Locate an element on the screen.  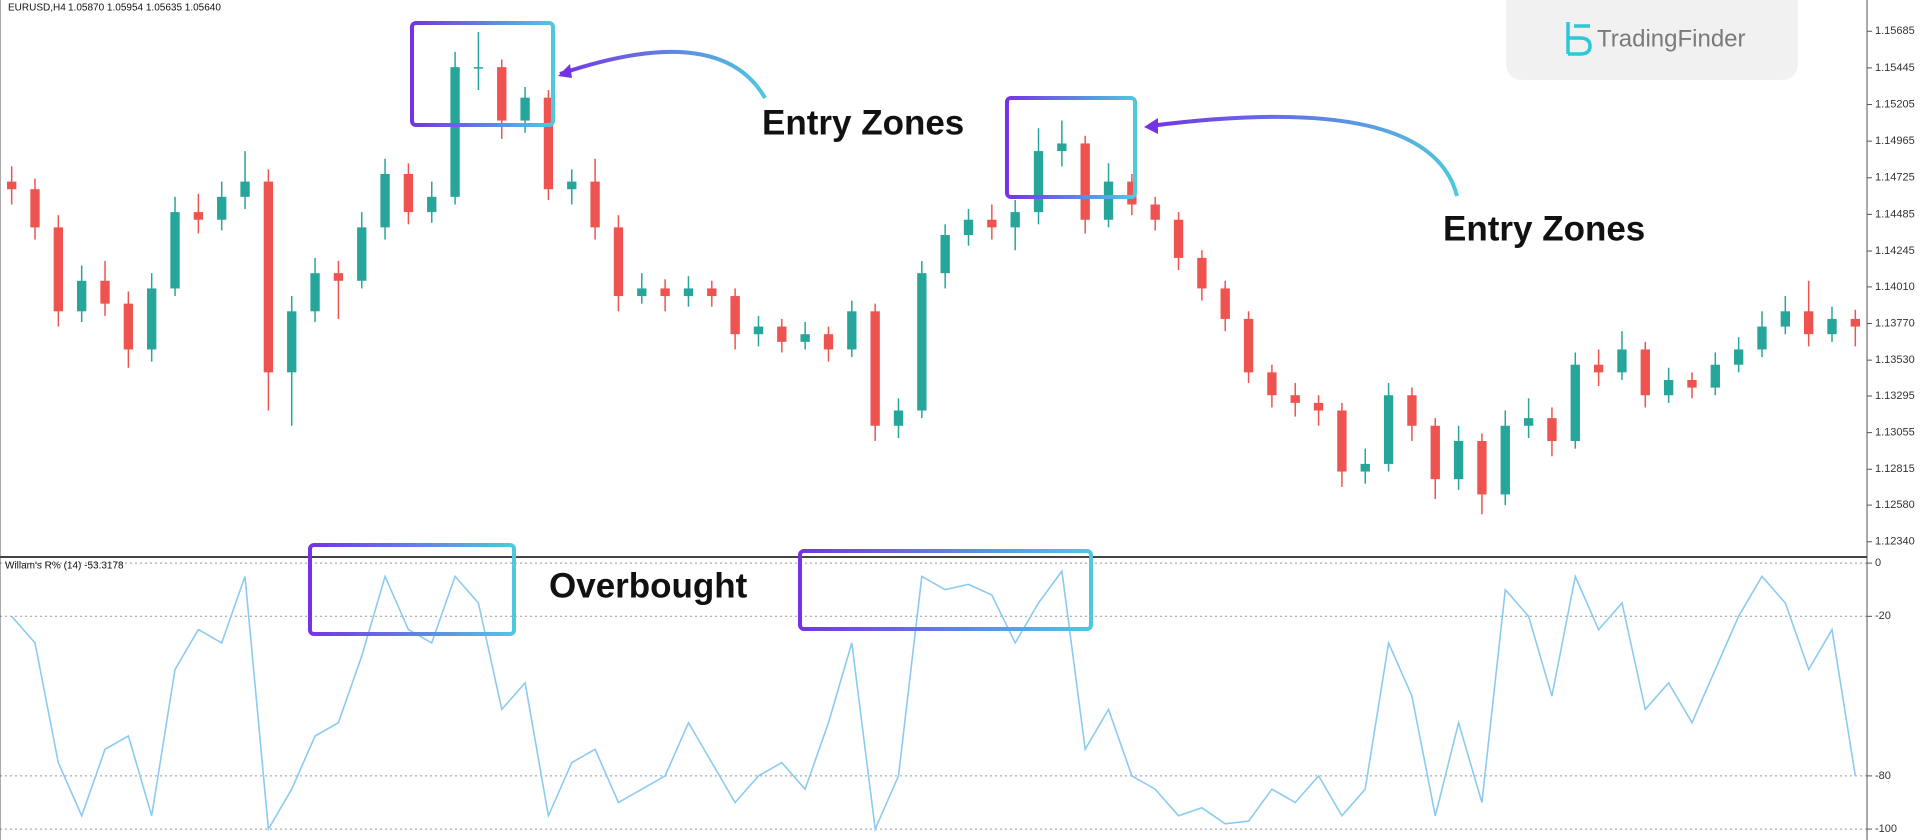
y-tick-label: -100 is located at coordinates (1886, 829).